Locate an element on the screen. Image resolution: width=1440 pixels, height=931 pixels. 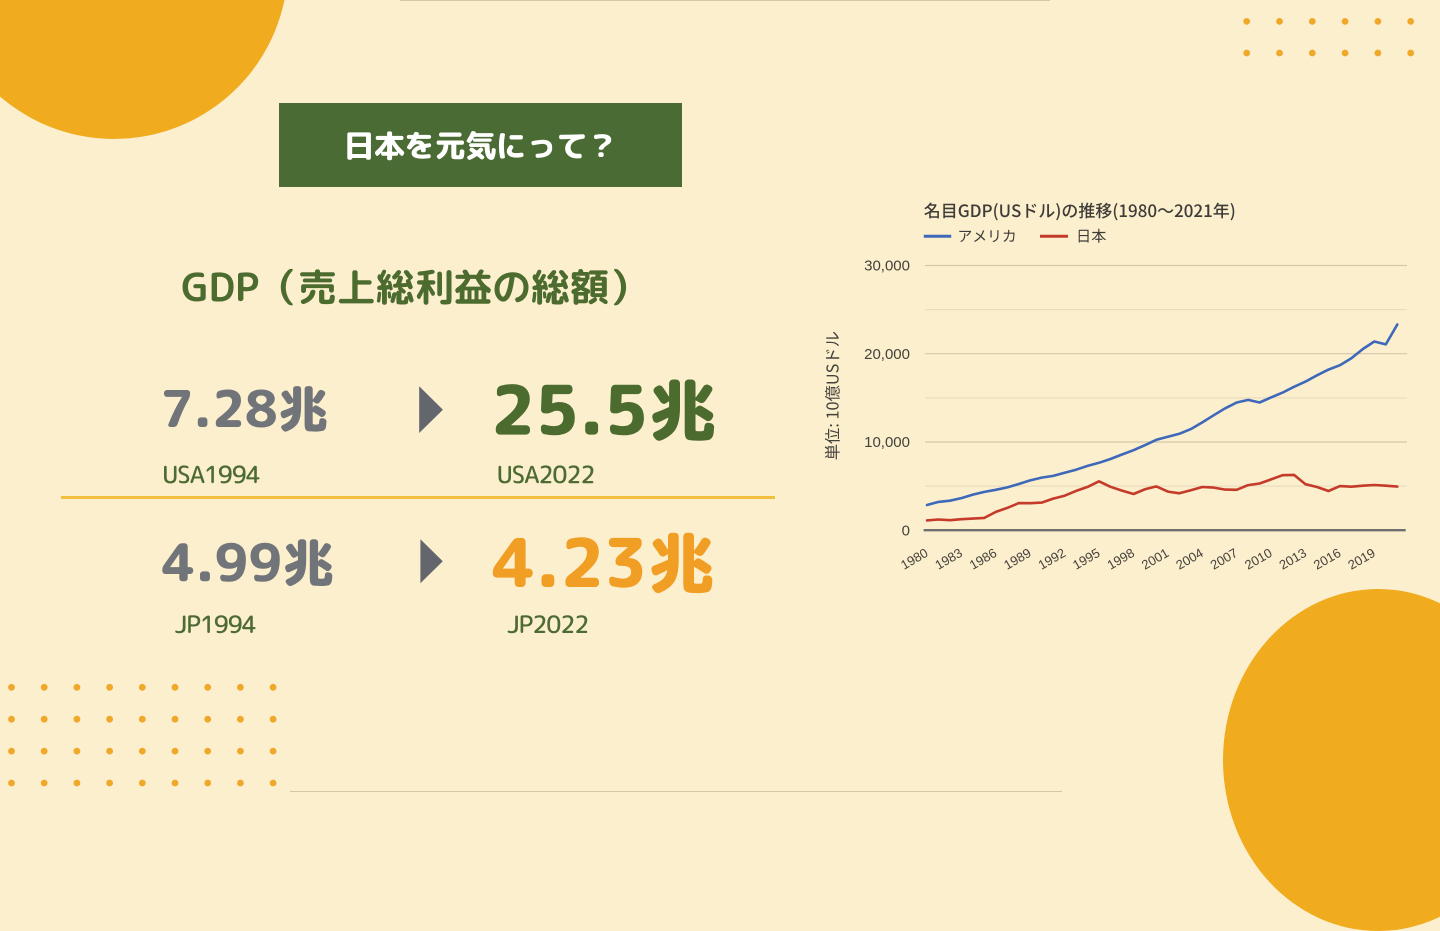
svg-text: 1983 is located at coordinates (948, 558).